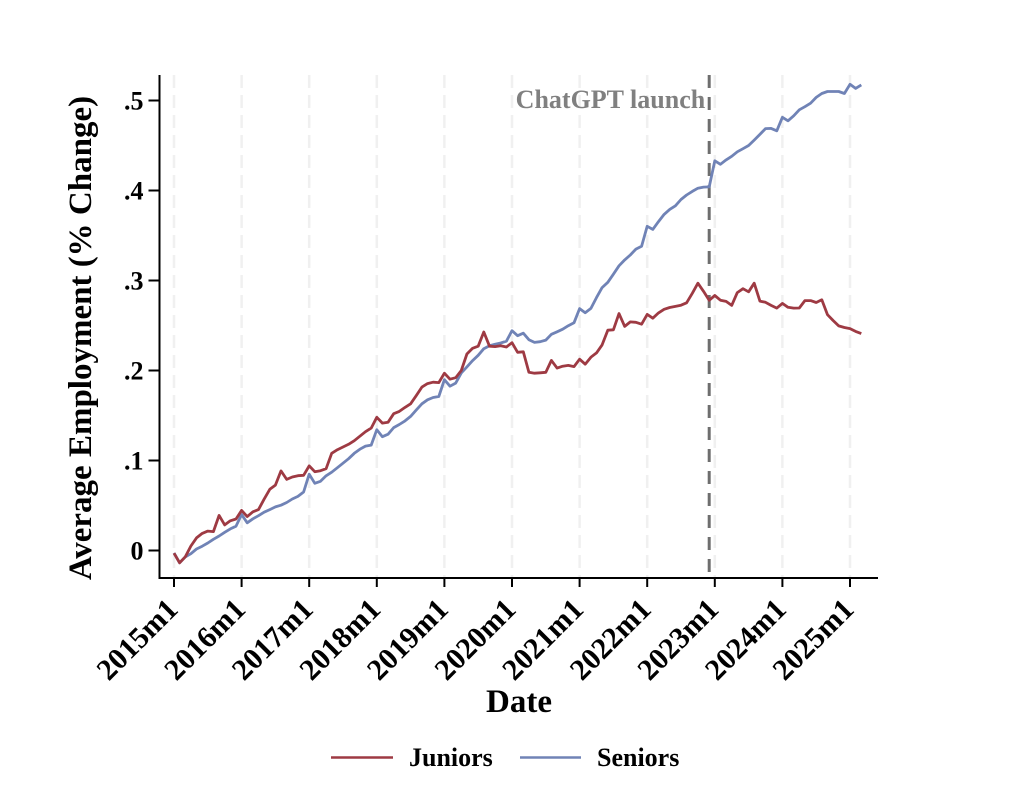  Describe the element at coordinates (134, 101) in the screenshot. I see `svg-text: .5` at that location.